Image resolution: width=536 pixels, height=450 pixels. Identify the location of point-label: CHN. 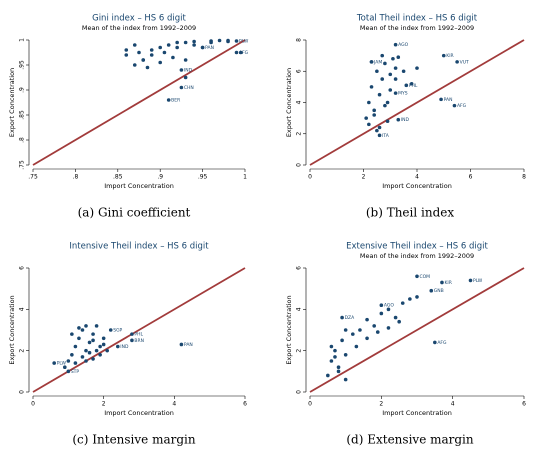
(189, 88).